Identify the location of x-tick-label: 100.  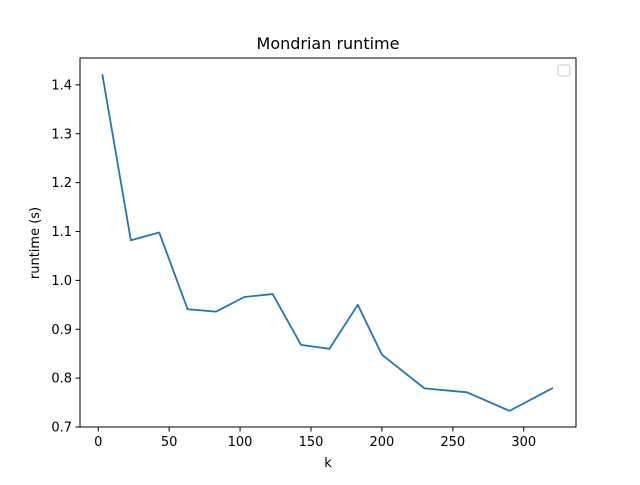
(240, 442).